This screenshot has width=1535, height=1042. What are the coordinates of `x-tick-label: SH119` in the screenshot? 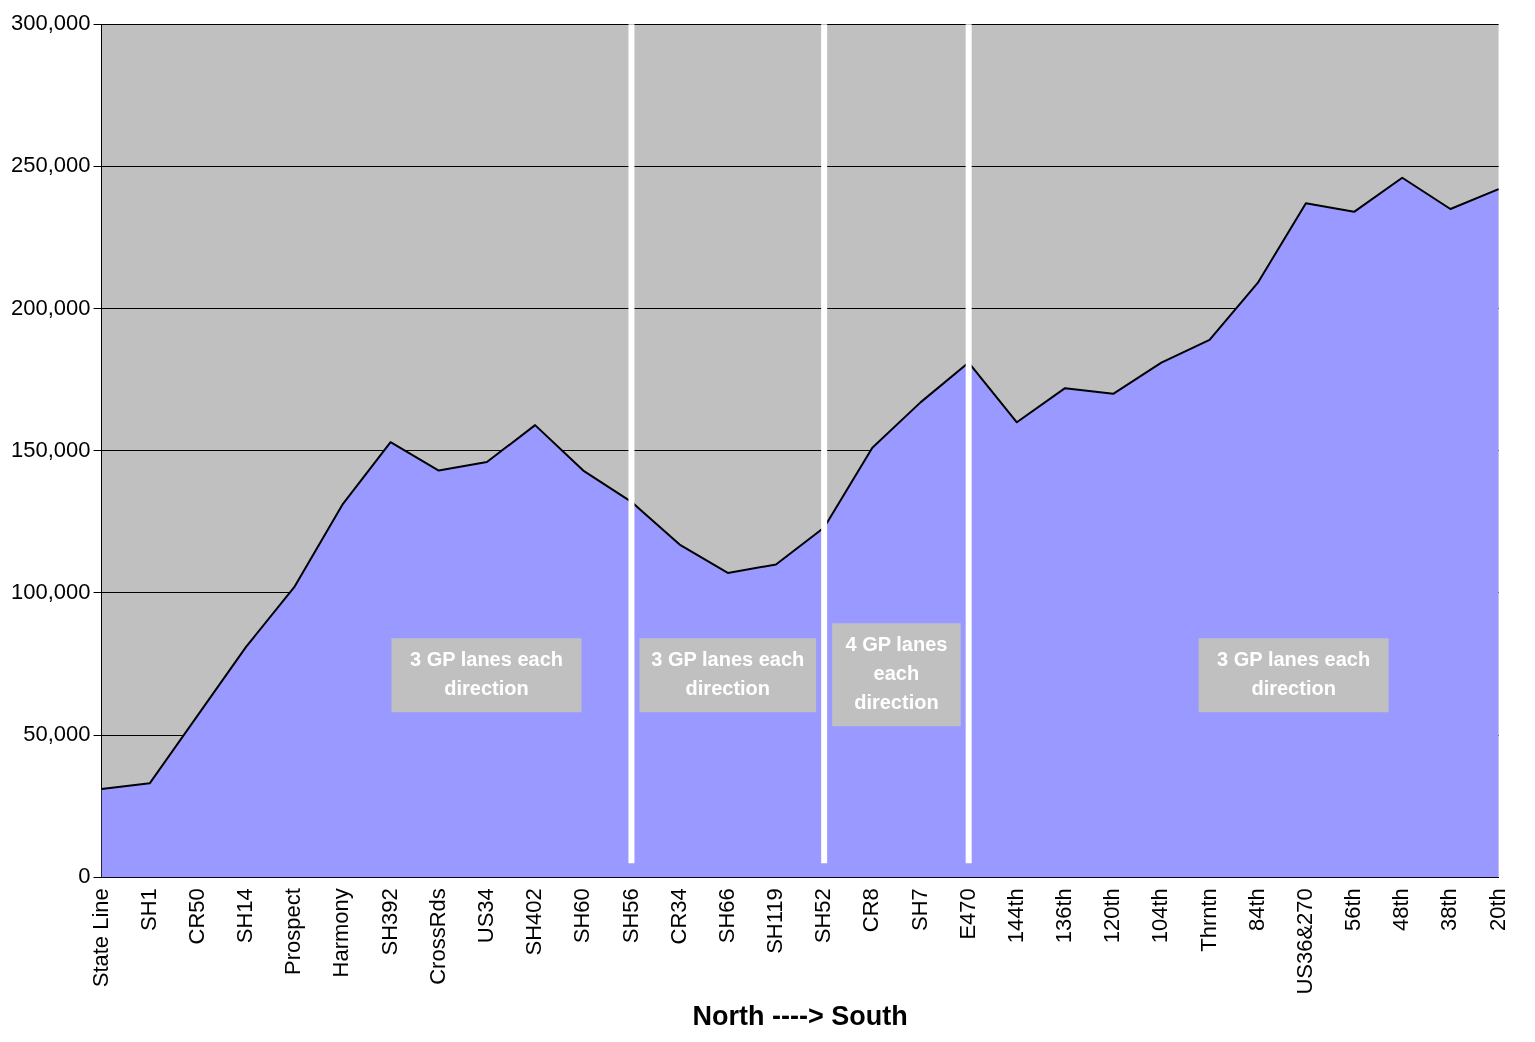 It's located at (775, 921).